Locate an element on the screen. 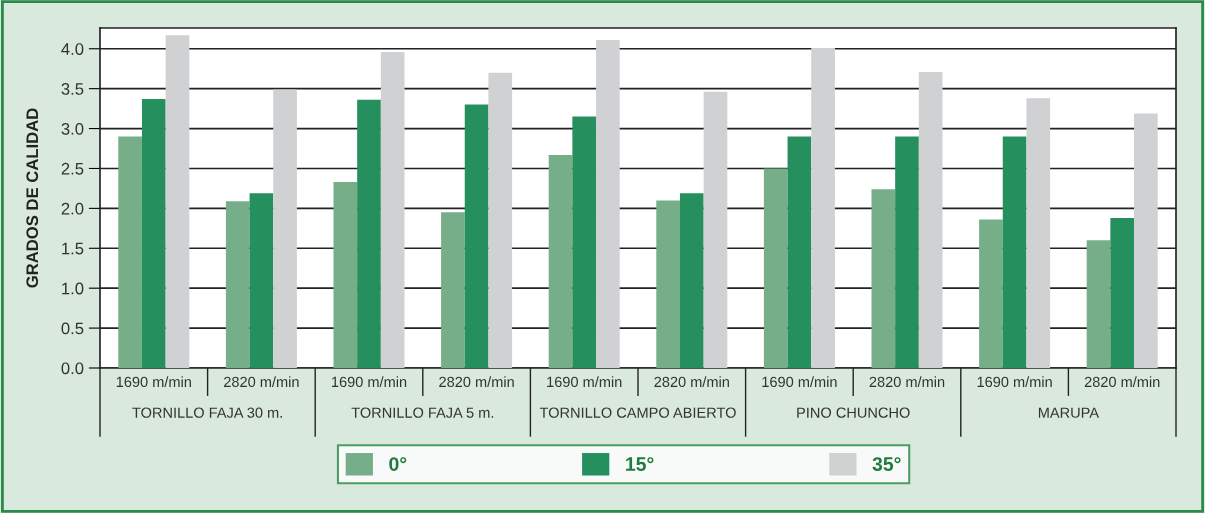 The image size is (1205, 513). legend-label: 35° is located at coordinates (886, 464).